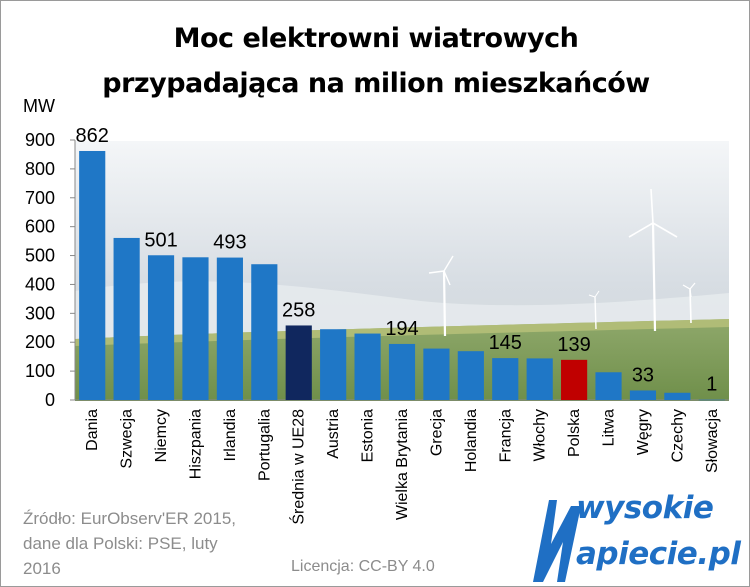 The image size is (750, 587). I want to click on x-tick-label: Holandia, so click(471, 440).